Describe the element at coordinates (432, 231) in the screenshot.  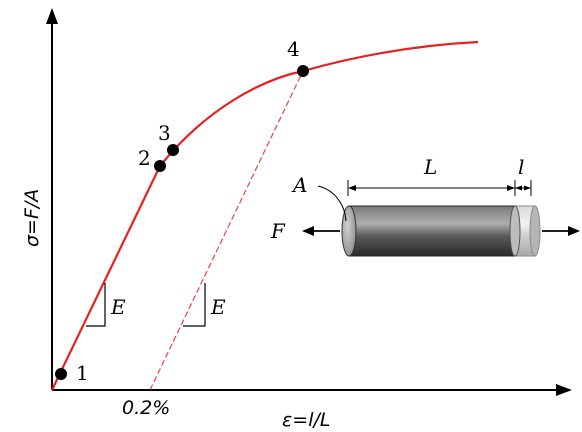
I see `specimen-body` at that location.